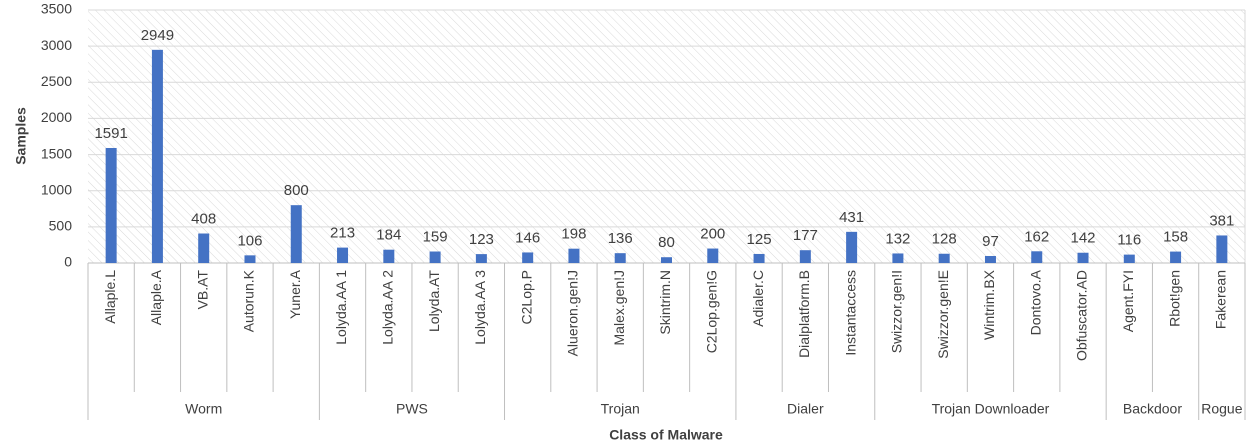  I want to click on value-label: 800, so click(296, 190).